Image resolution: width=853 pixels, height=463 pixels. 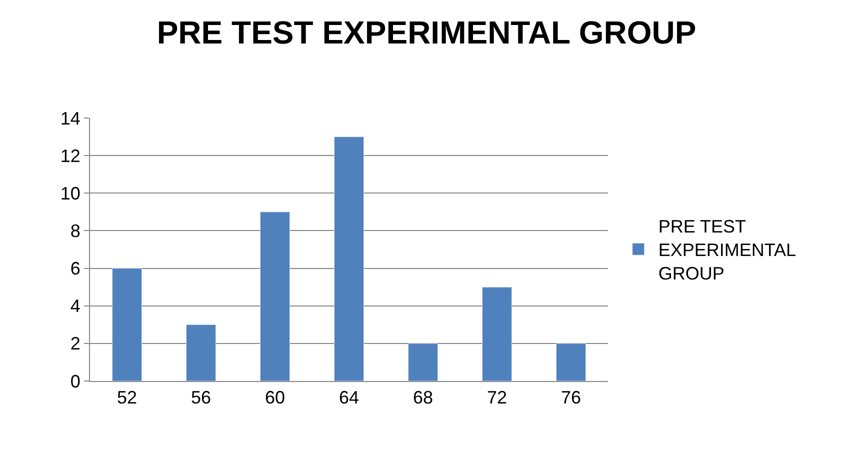 What do you see at coordinates (70, 156) in the screenshot?
I see `y-tick-label: 12` at bounding box center [70, 156].